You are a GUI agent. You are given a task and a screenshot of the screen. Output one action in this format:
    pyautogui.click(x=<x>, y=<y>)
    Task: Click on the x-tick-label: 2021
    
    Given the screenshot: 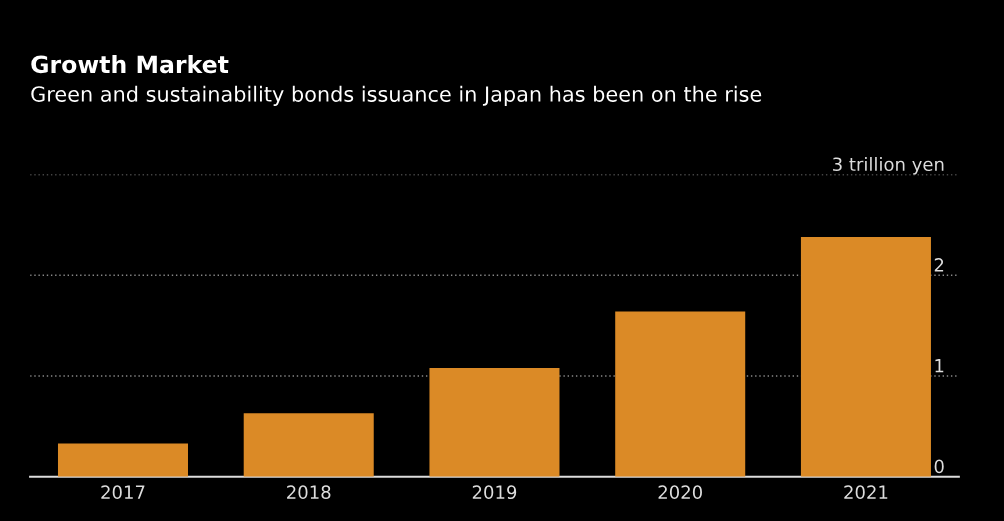 What is the action you would take?
    pyautogui.click(x=866, y=492)
    